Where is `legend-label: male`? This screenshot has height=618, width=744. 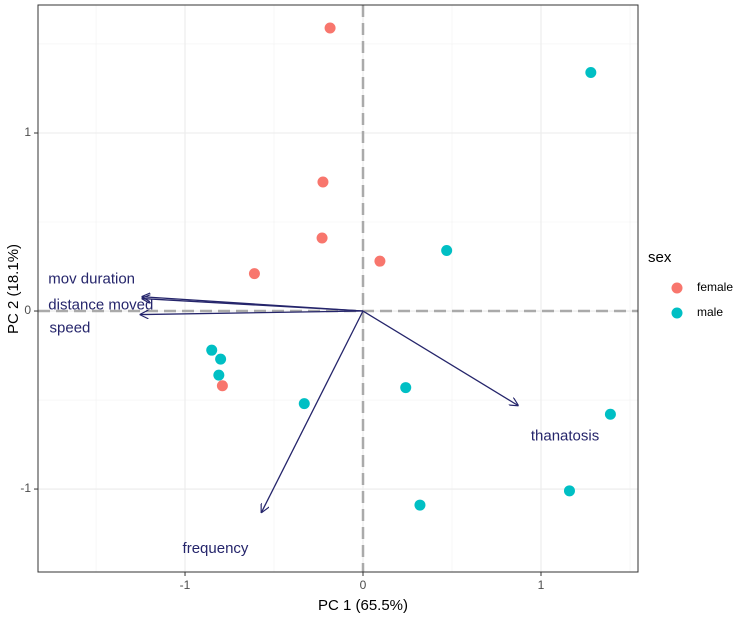
legend-label: male is located at coordinates (710, 312).